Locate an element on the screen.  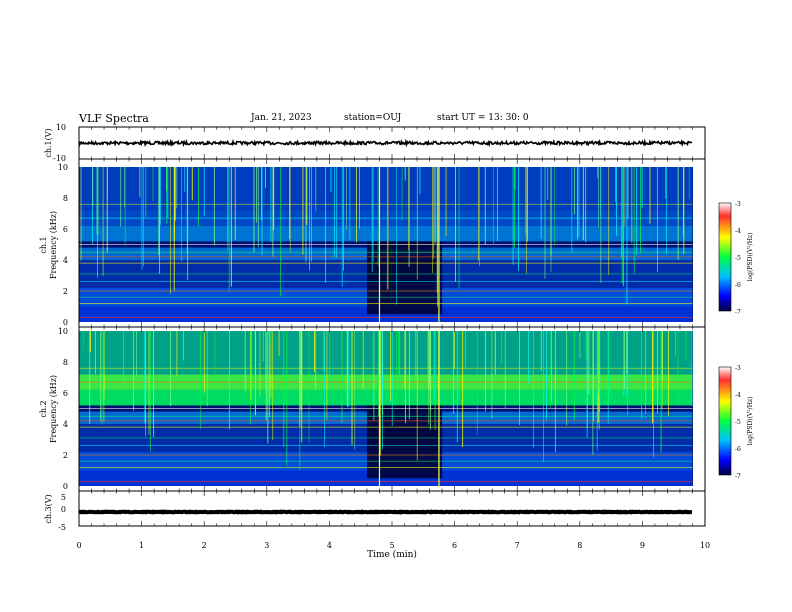
ch1-freq-tick-8: 8 is located at coordinates (65, 198).